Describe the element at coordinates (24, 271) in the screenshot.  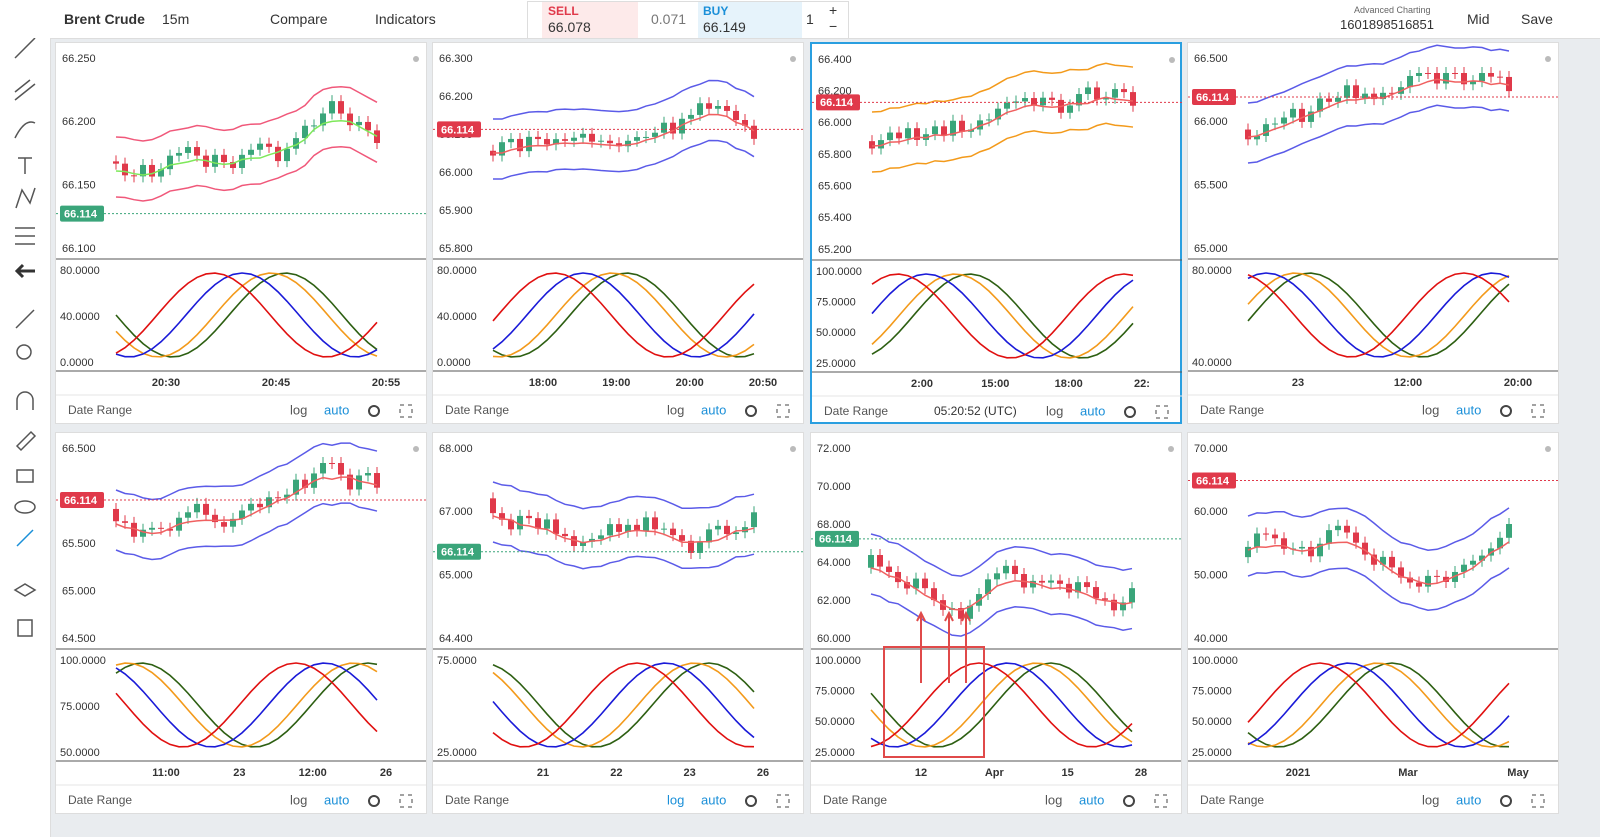
I see `back-tool` at that location.